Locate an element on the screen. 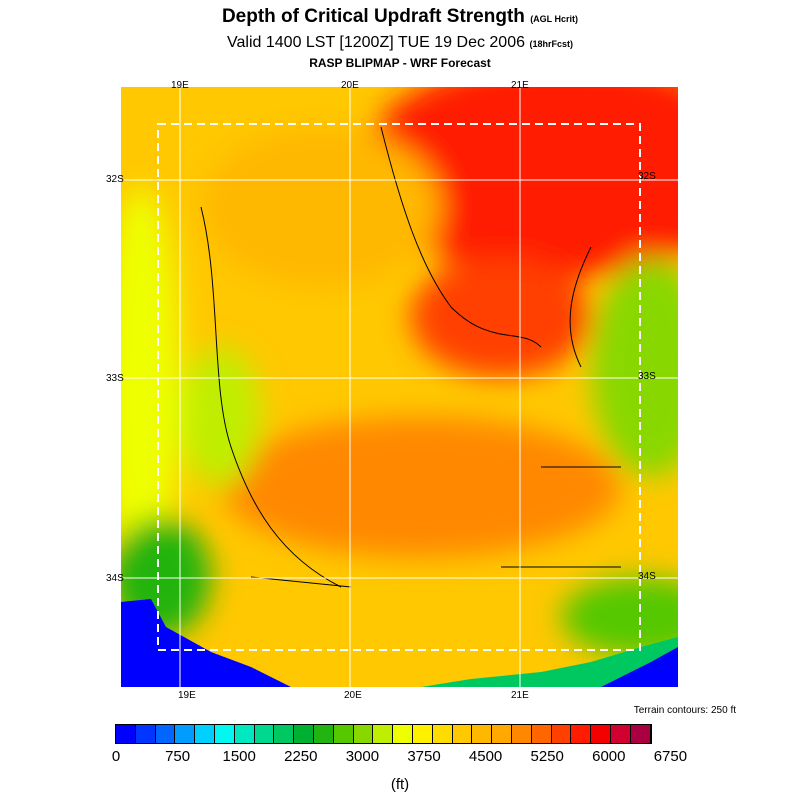 The width and height of the screenshot is (800, 800). colorbar-tick-label: 6000 is located at coordinates (609, 756).